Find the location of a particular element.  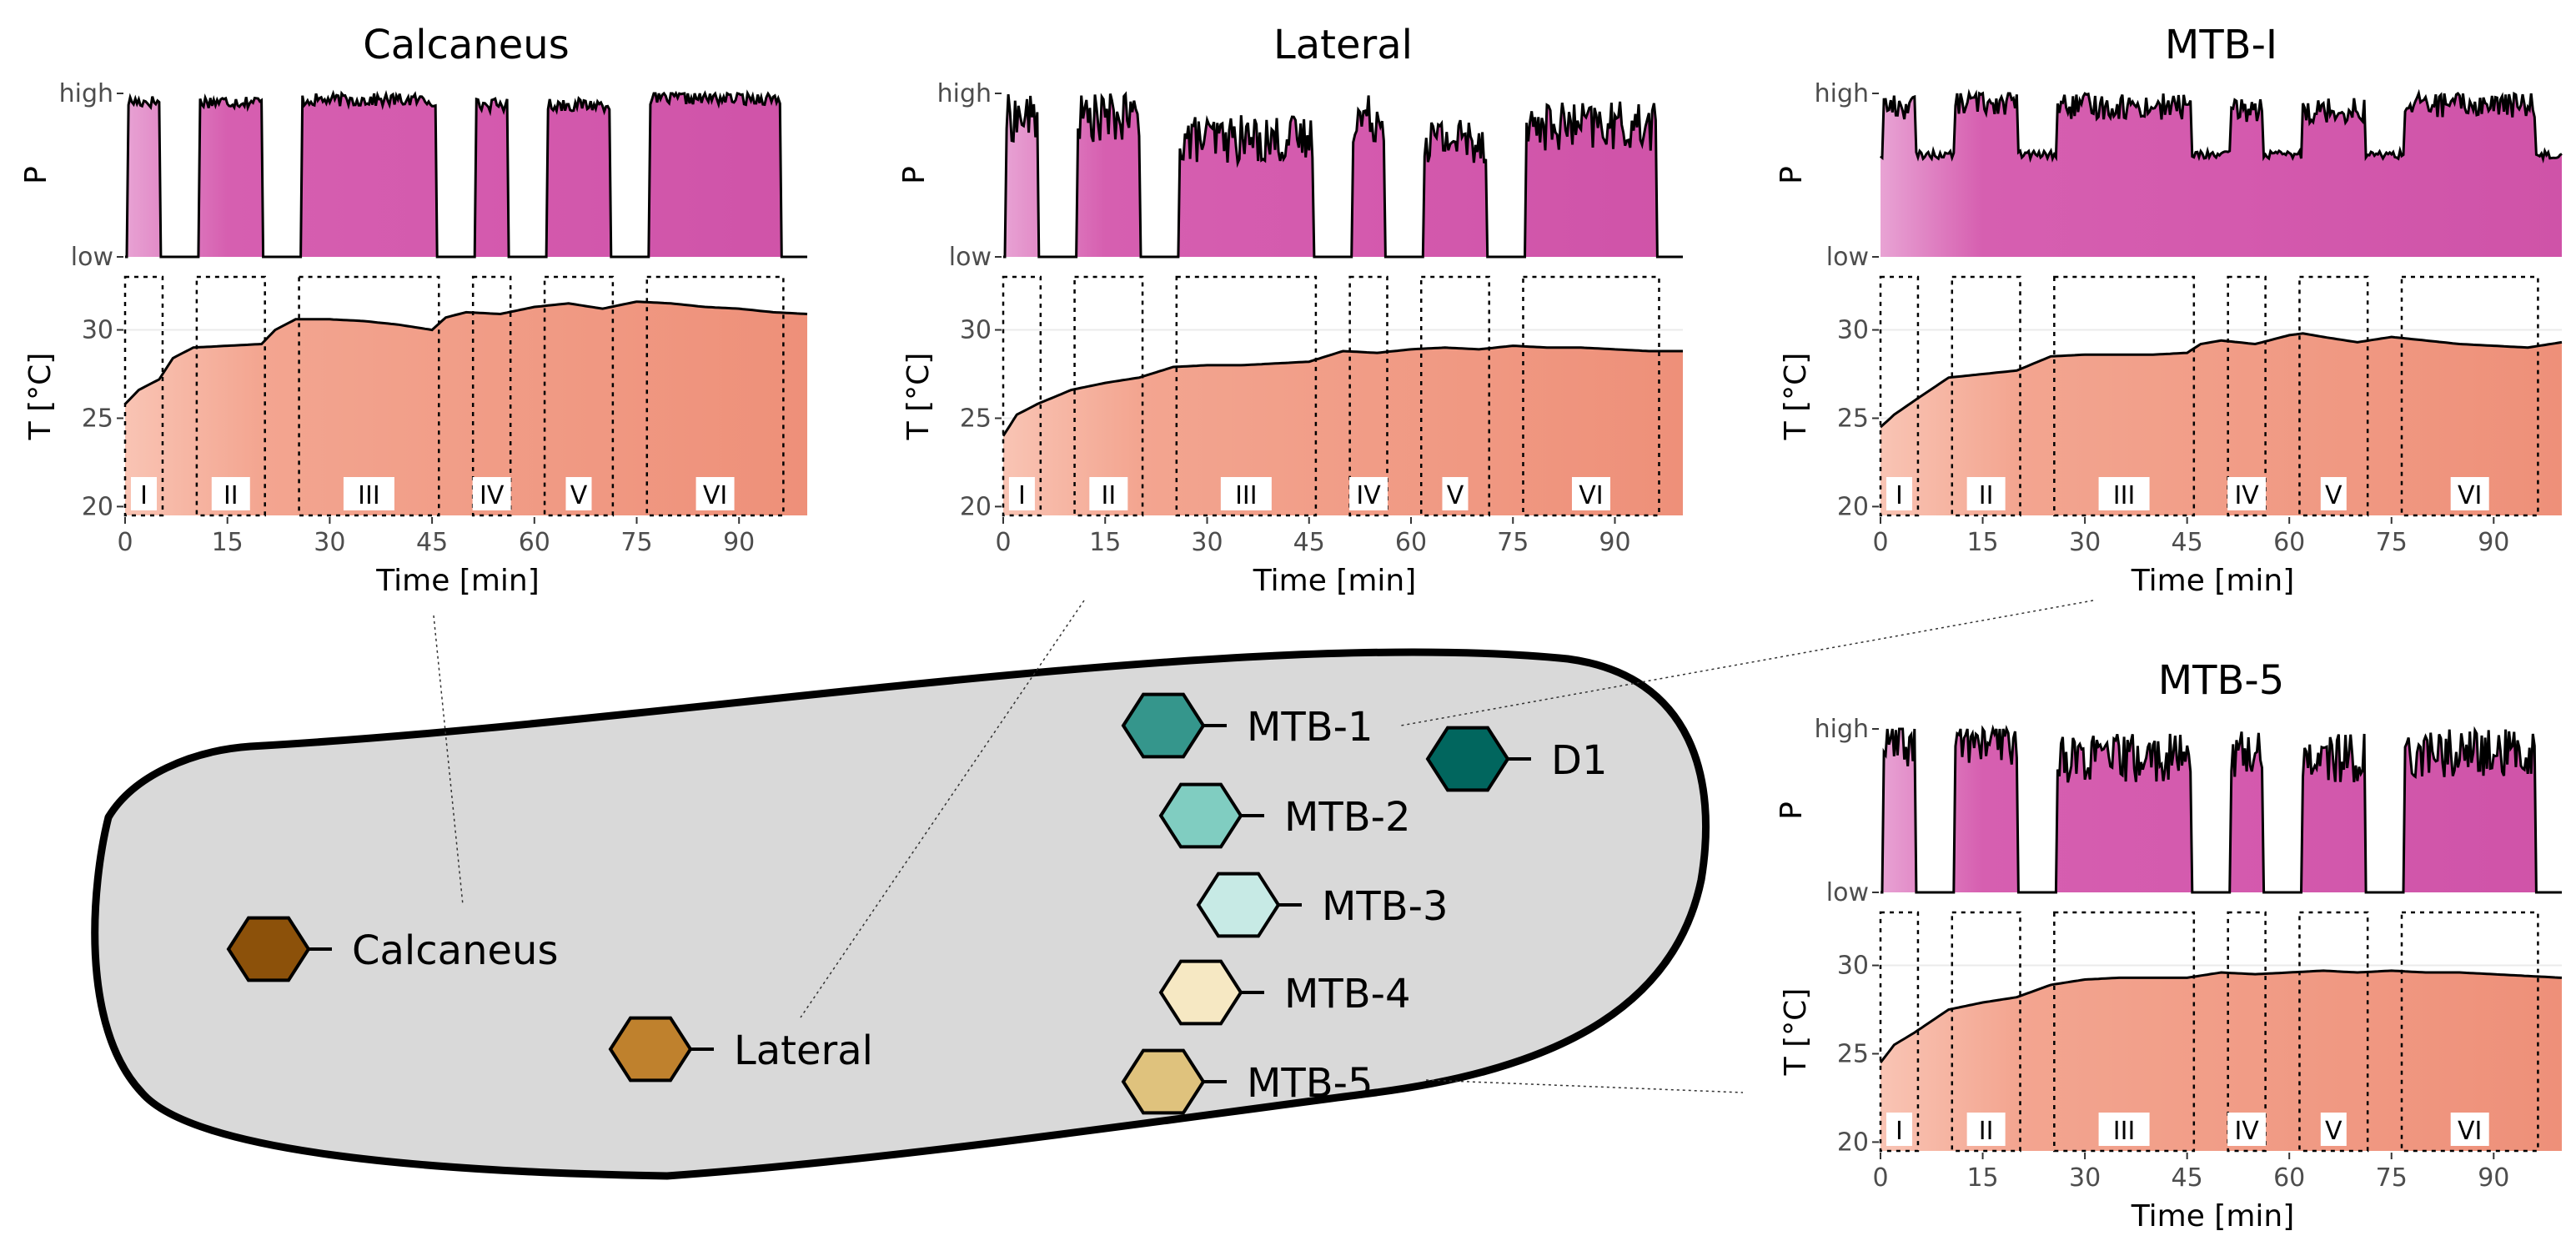

phase-label: I is located at coordinates (144, 495).